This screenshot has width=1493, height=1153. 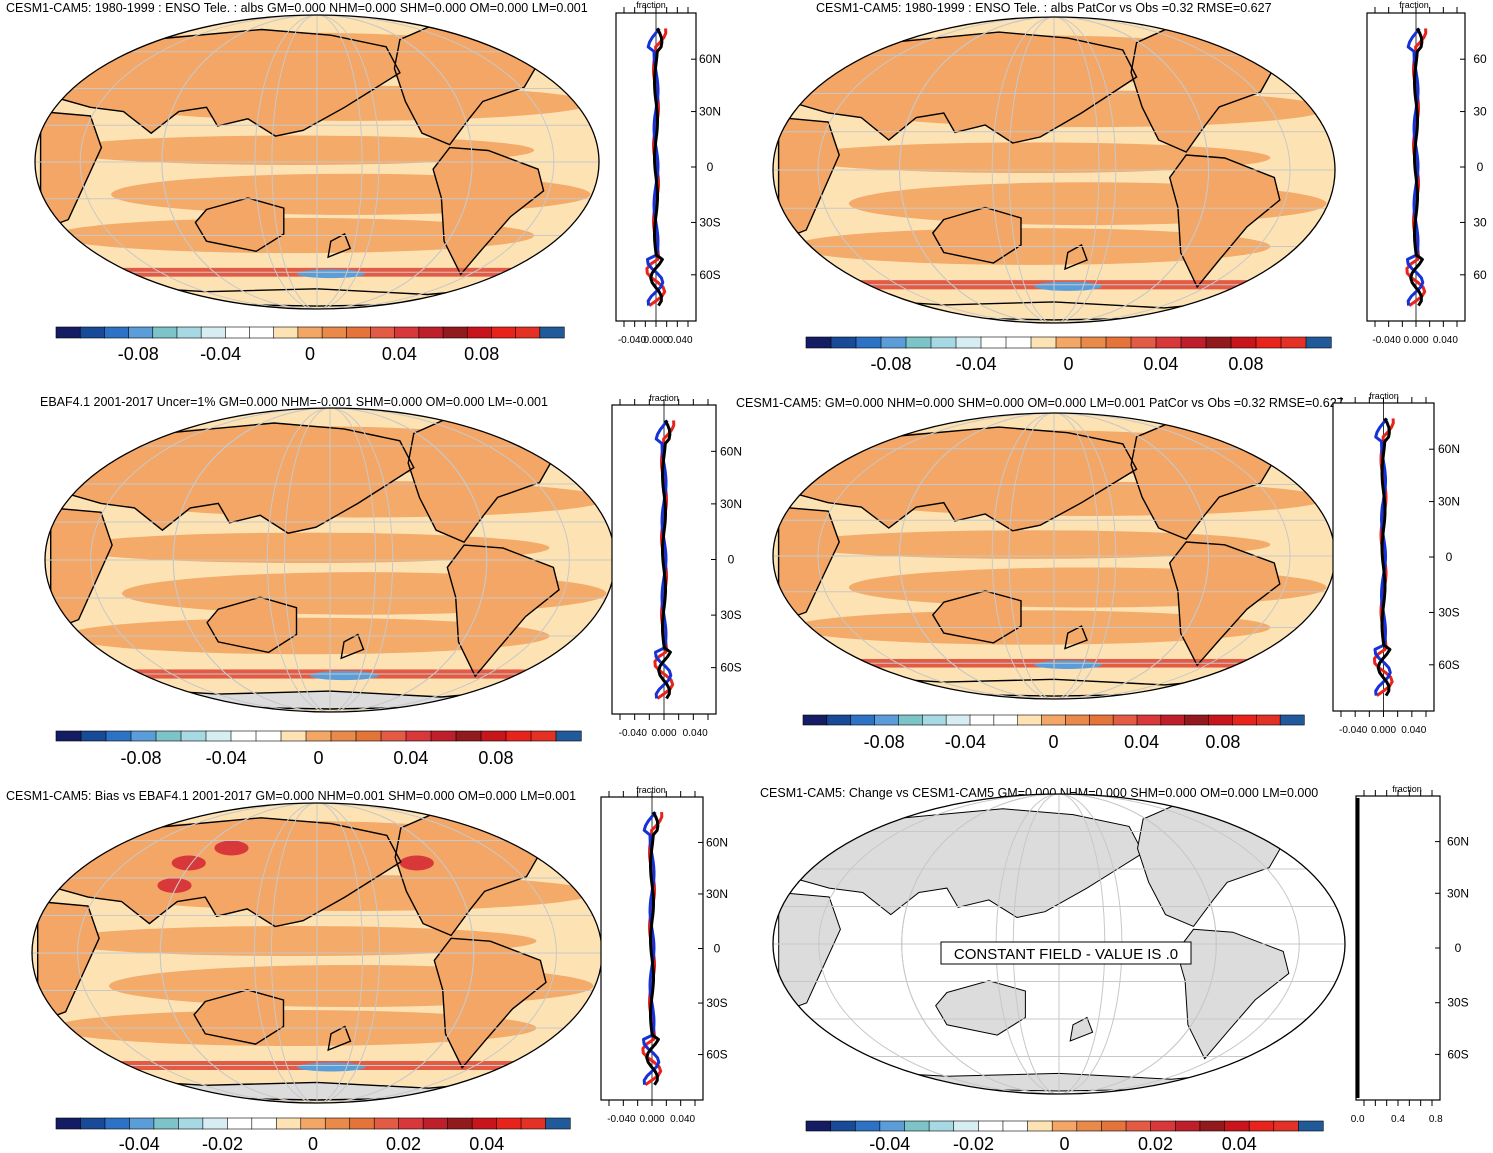 What do you see at coordinates (1480, 112) in the screenshot?
I see `profile-lat-label: 30` at bounding box center [1480, 112].